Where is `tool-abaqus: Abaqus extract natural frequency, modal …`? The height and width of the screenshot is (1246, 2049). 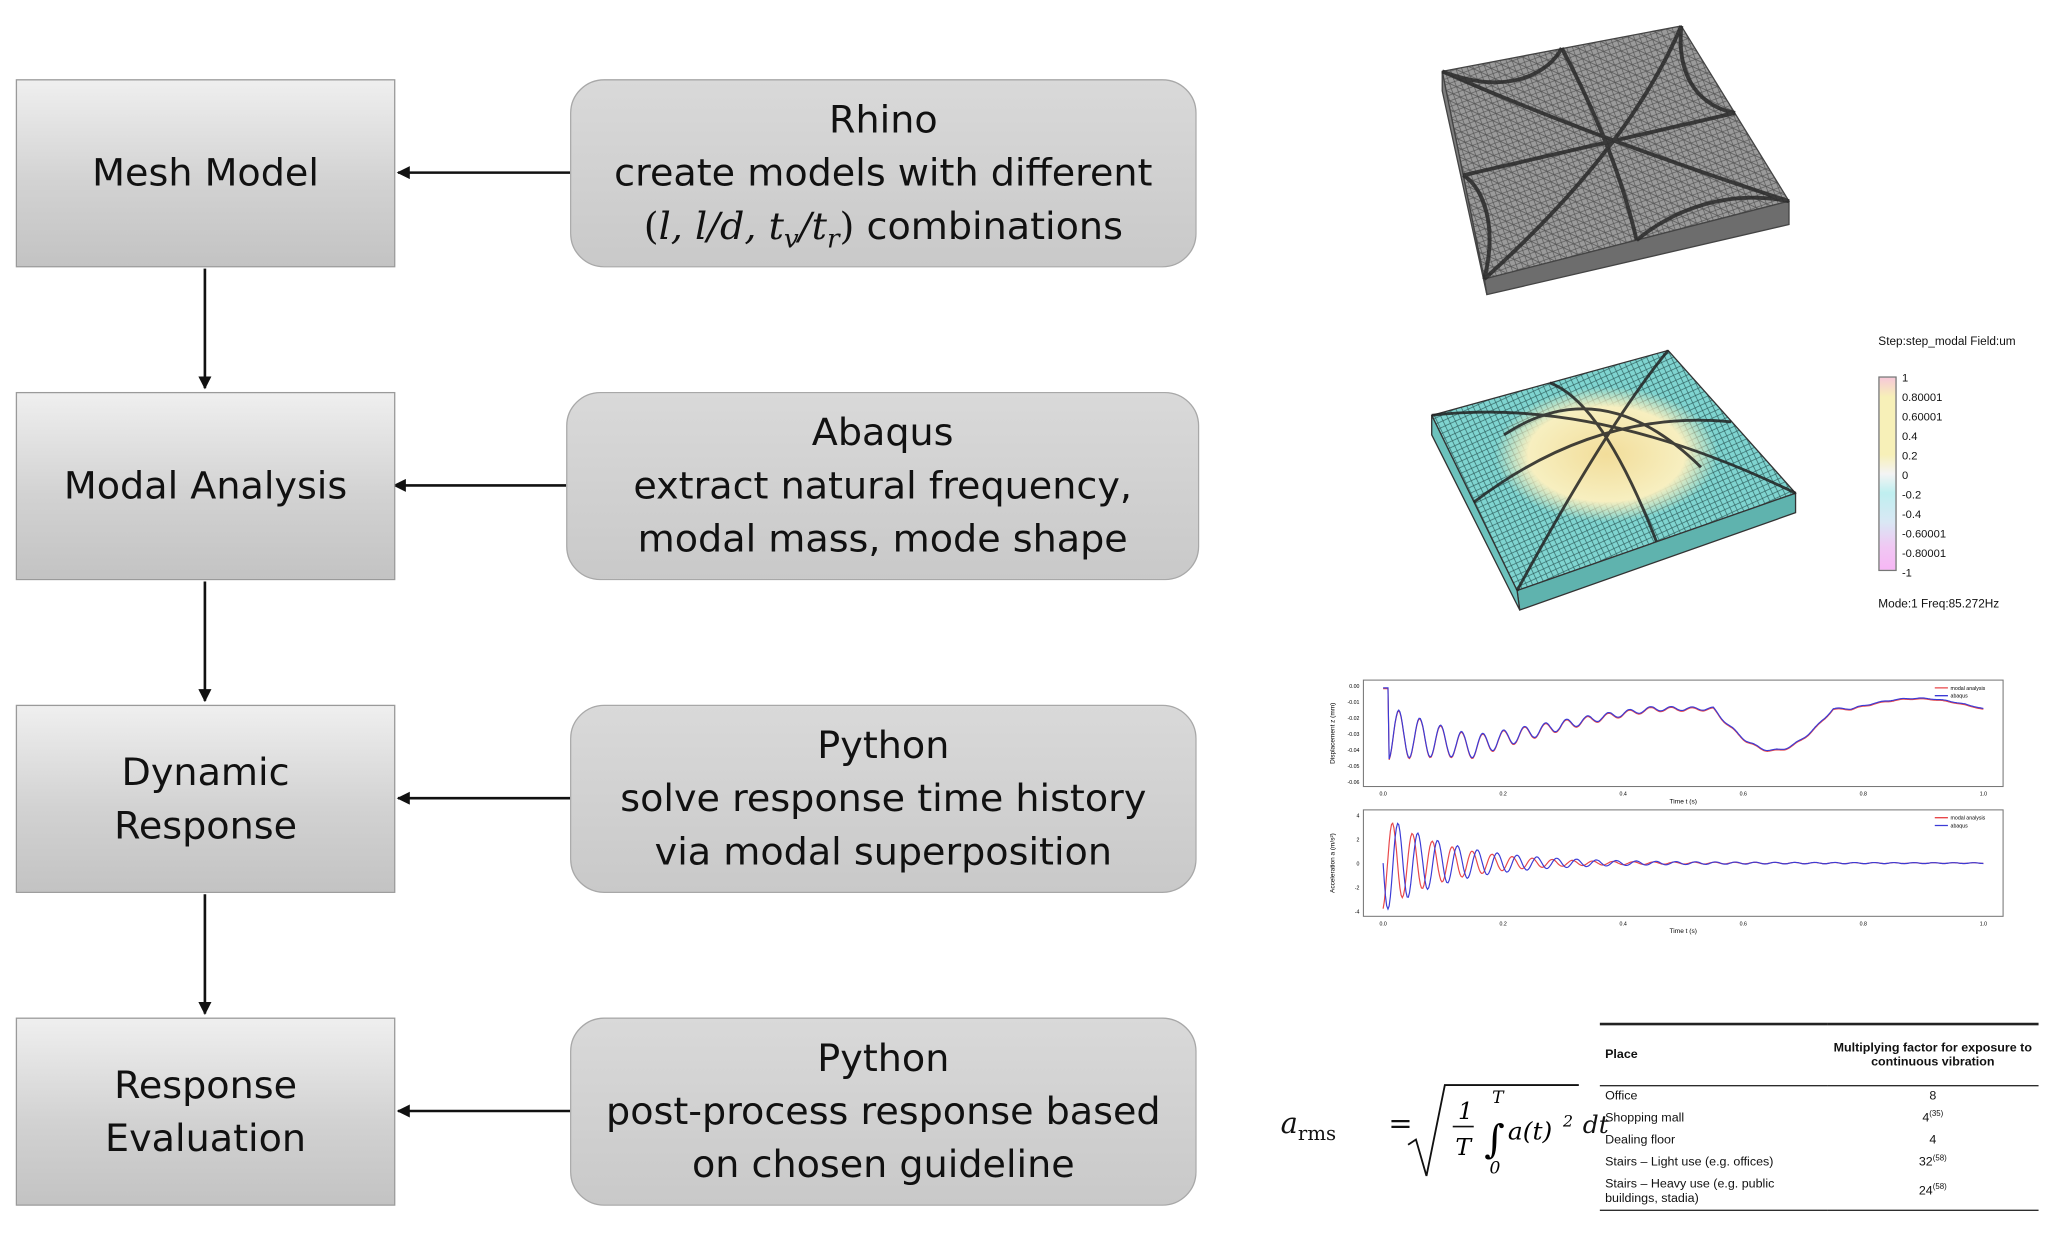 tool-abaqus: Abaqus extract natural frequency, modal … is located at coordinates (883, 486).